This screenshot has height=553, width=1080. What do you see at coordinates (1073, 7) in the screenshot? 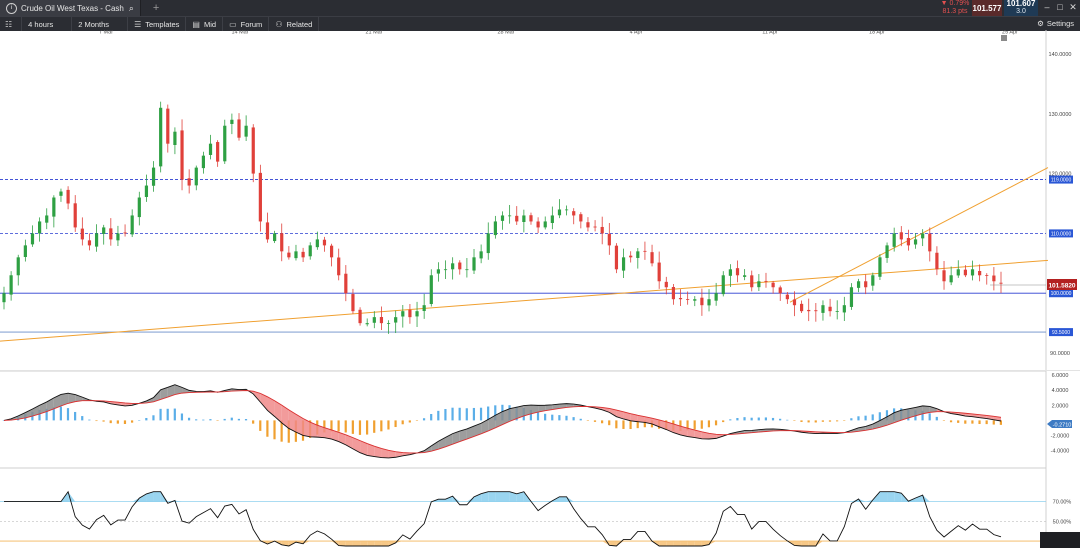
I see `close-icon: ✕` at bounding box center [1073, 7].